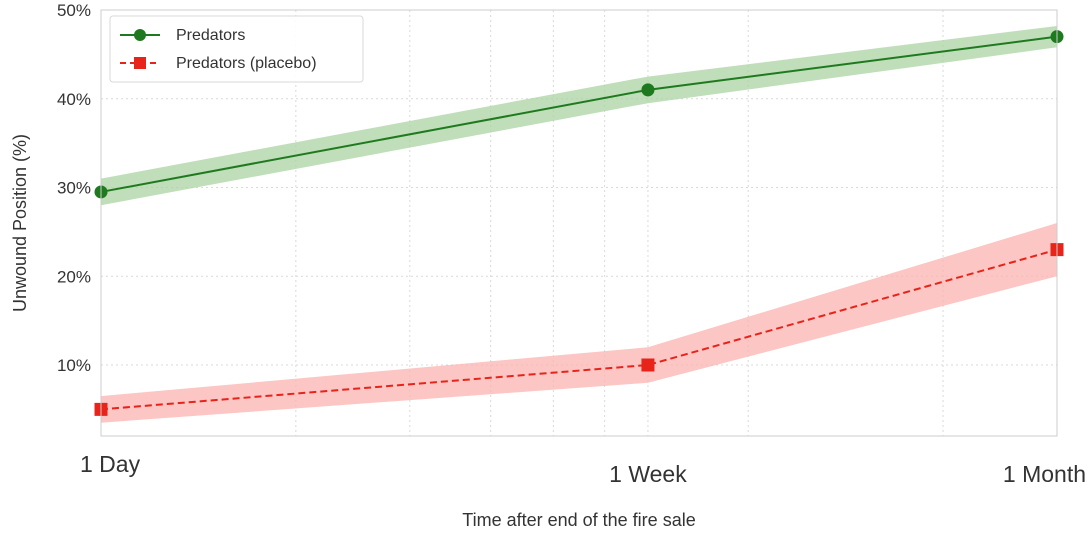 Image resolution: width=1091 pixels, height=534 pixels. What do you see at coordinates (210, 35) in the screenshot?
I see `legend-label-predators: Predators` at bounding box center [210, 35].